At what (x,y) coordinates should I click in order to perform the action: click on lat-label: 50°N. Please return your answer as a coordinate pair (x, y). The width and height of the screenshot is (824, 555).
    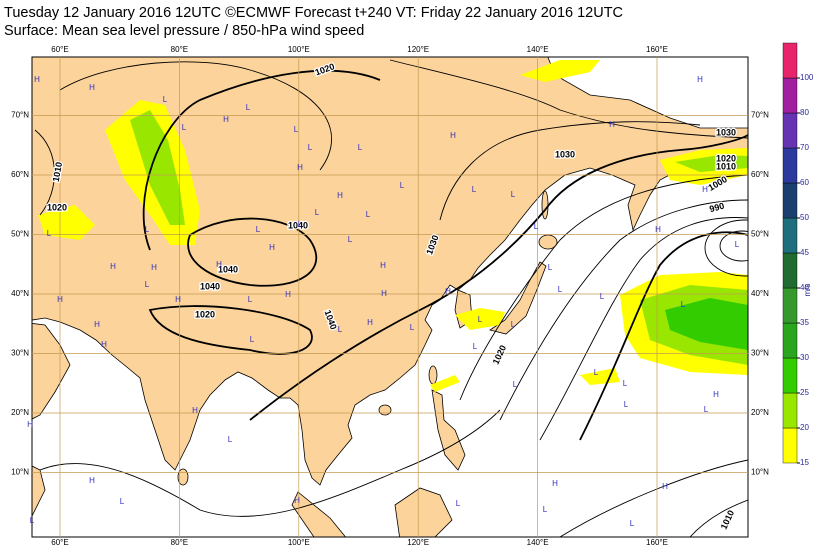
    Looking at the image, I should click on (20, 234).